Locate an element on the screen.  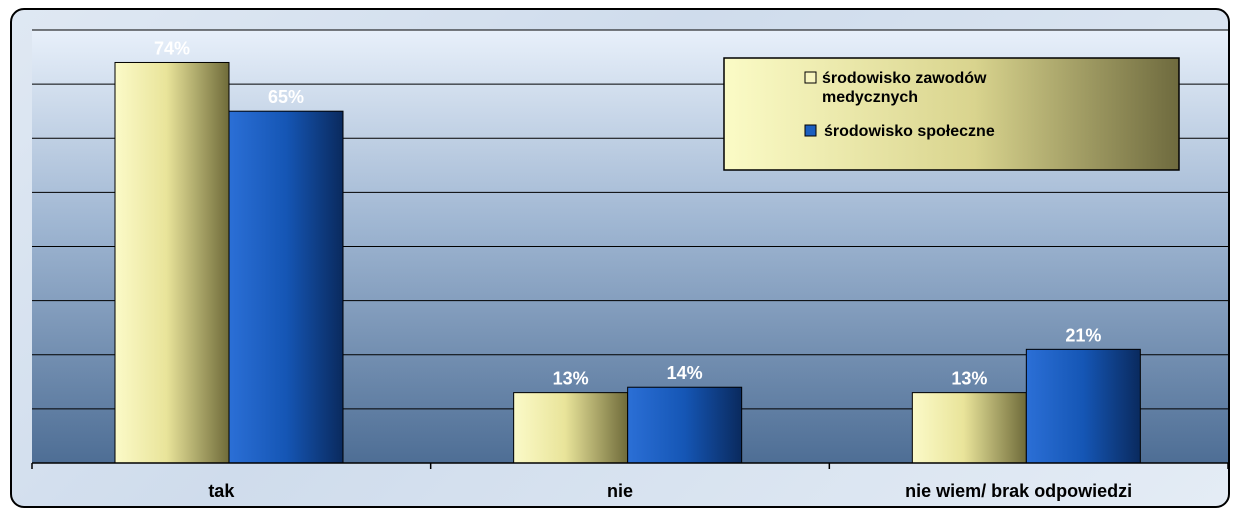
data-label: 65% is located at coordinates (286, 97).